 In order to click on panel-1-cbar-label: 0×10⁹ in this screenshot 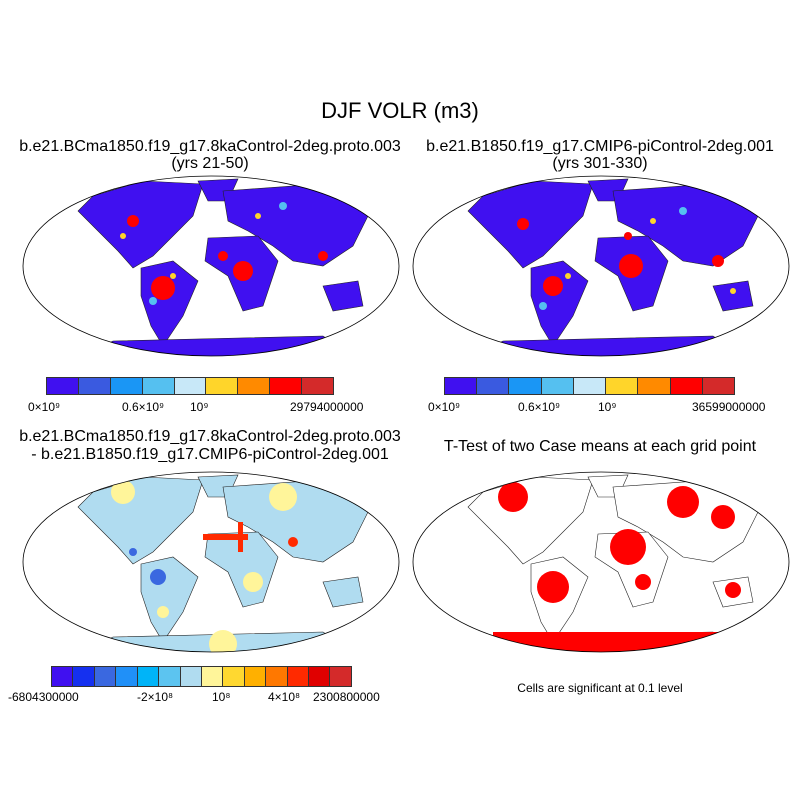, I will do `click(44, 407)`.